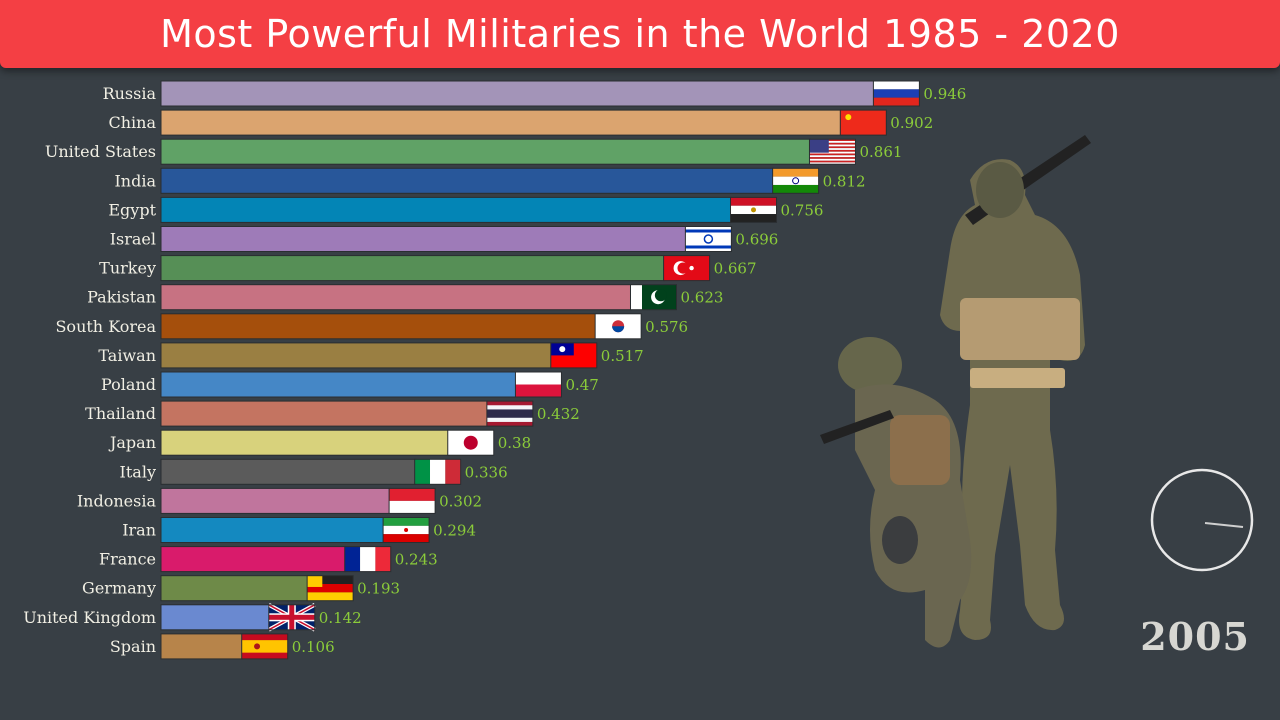 Image resolution: width=1280 pixels, height=720 pixels. What do you see at coordinates (618, 326) in the screenshot?
I see `south-korea-flag-icon` at bounding box center [618, 326].